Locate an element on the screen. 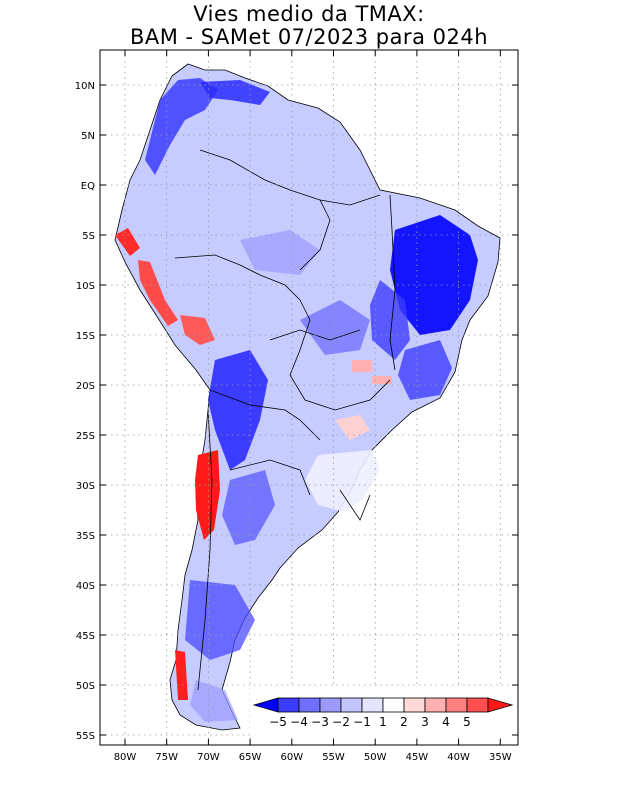  lon-label: 80W is located at coordinates (125, 757).